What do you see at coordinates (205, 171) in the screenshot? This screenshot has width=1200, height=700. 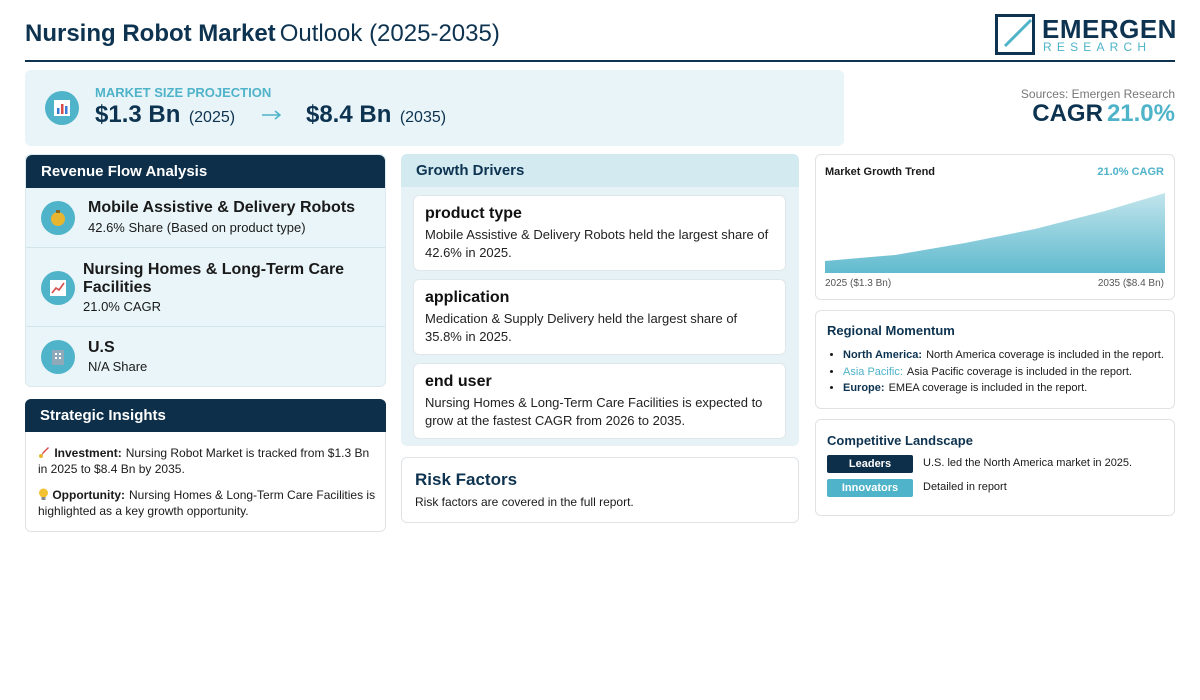 I see `panel-title: Revenue Flow Analysis` at bounding box center [205, 171].